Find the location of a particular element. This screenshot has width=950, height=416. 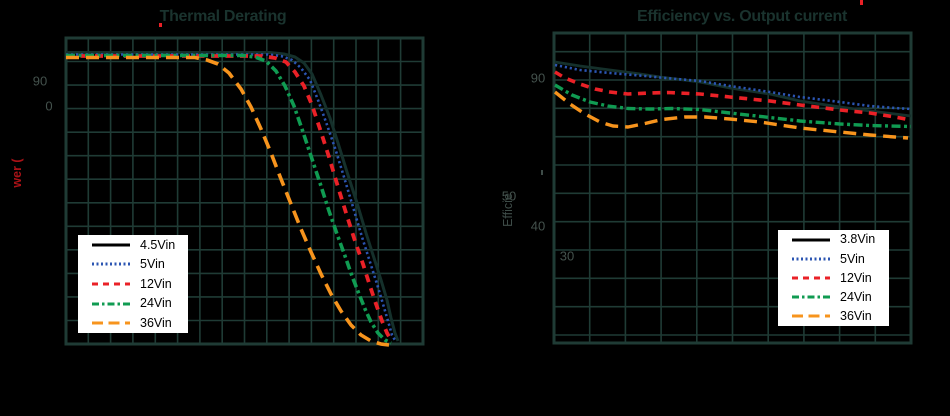

series-curve-3.8Vin is located at coordinates (733, 89).